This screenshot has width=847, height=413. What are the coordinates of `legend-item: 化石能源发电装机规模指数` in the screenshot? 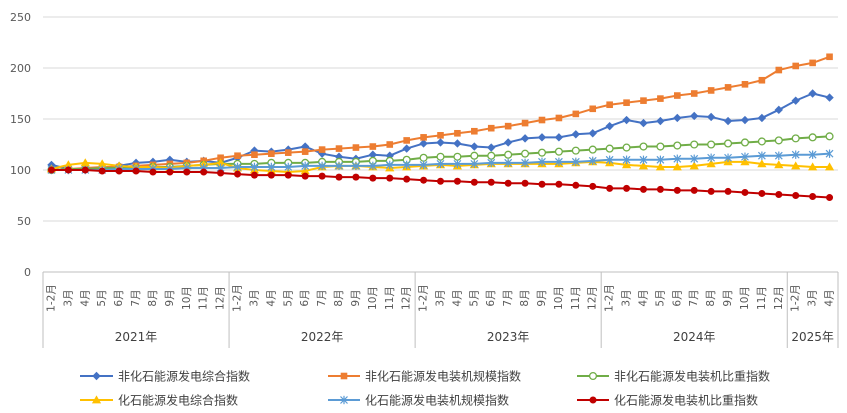 It's located at (418, 400).